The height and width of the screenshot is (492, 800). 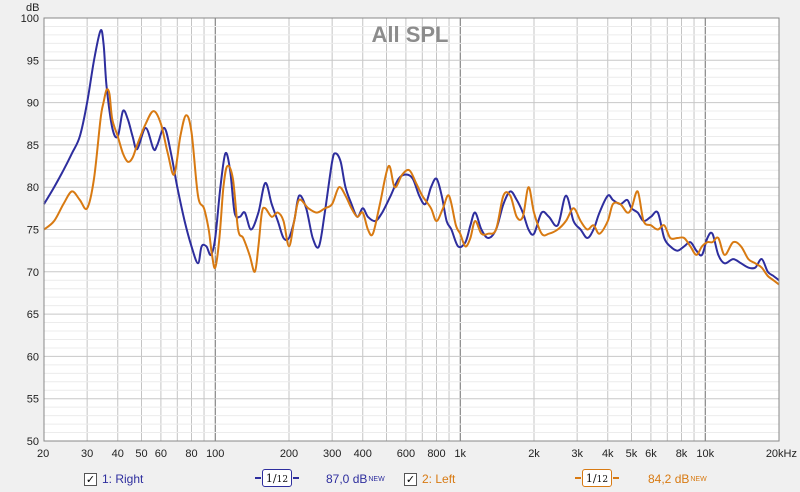 What do you see at coordinates (289, 454) in the screenshot?
I see `x-tick-label: 200` at bounding box center [289, 454].